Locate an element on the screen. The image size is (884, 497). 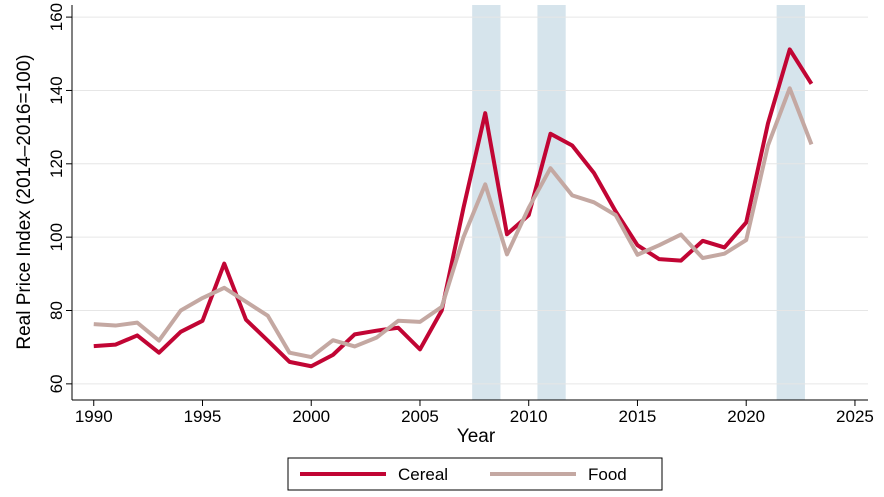
shaded-period is located at coordinates (551, 202).